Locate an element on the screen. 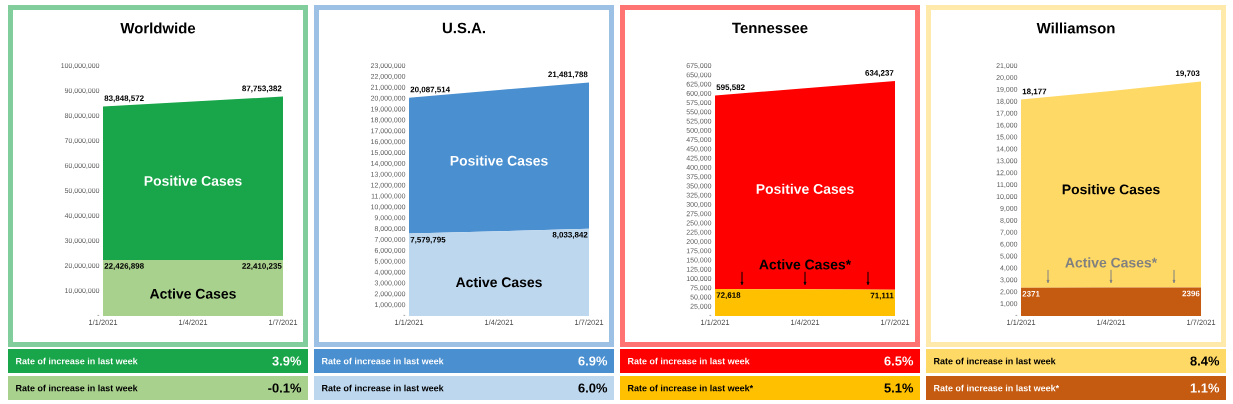 This screenshot has height=404, width=1233. text: 6.5% is located at coordinates (899, 361).